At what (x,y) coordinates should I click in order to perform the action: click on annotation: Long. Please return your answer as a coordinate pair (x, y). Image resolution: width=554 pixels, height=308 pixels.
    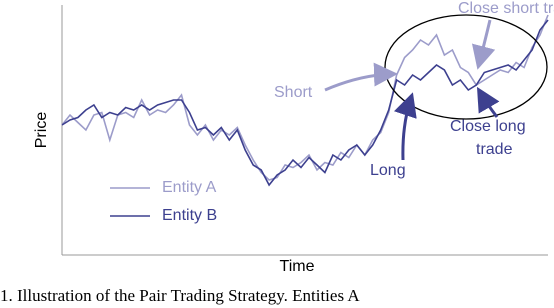
    Looking at the image, I should click on (388, 170).